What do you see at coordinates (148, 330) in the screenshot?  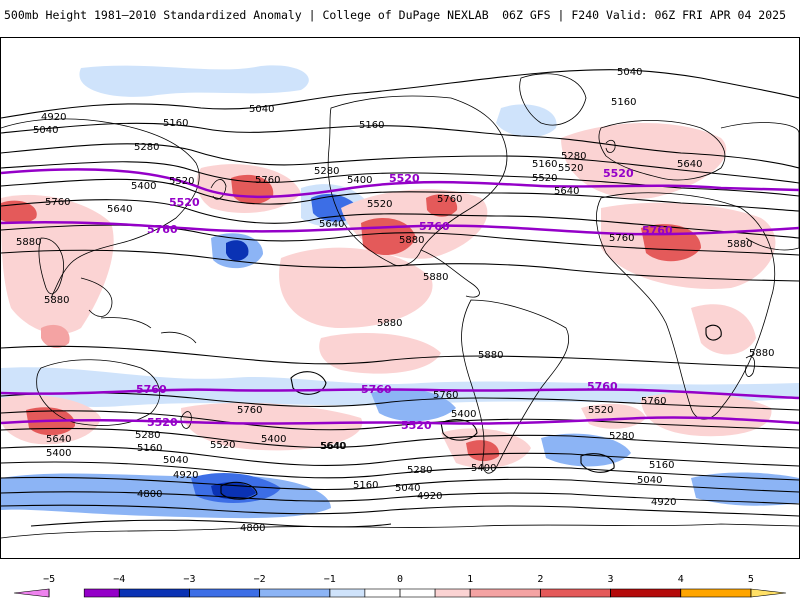 I see `coastline-indonesia` at bounding box center [148, 330].